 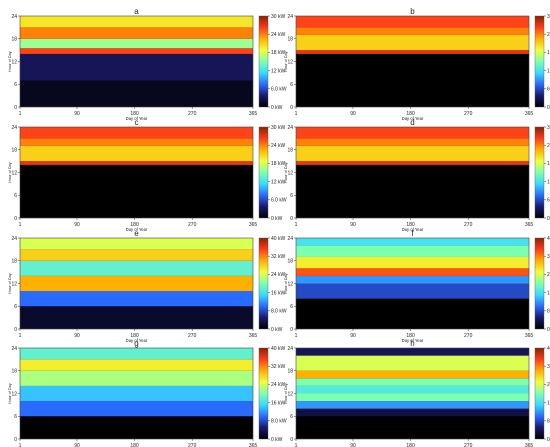 What do you see at coordinates (263, 61) in the screenshot?
I see `colorbar` at bounding box center [263, 61].